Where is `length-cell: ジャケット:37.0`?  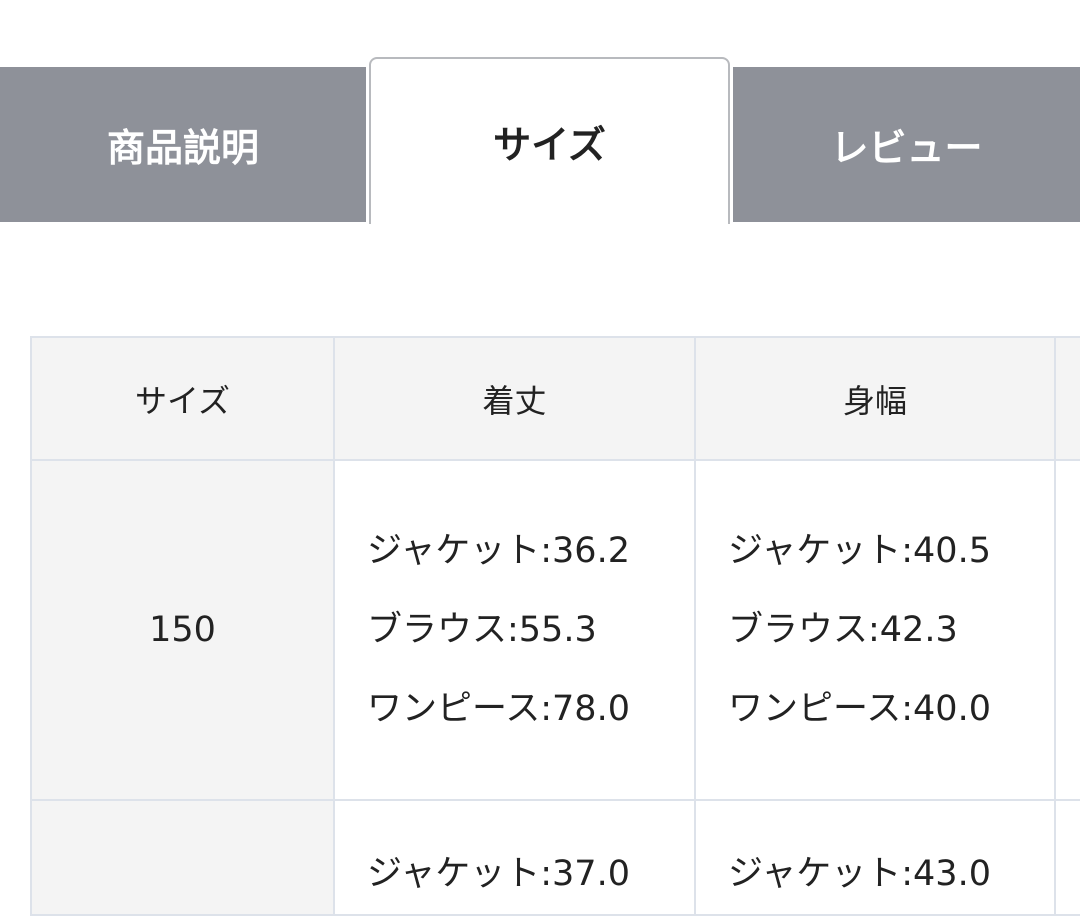 length-cell: ジャケット:37.0 is located at coordinates (514, 857).